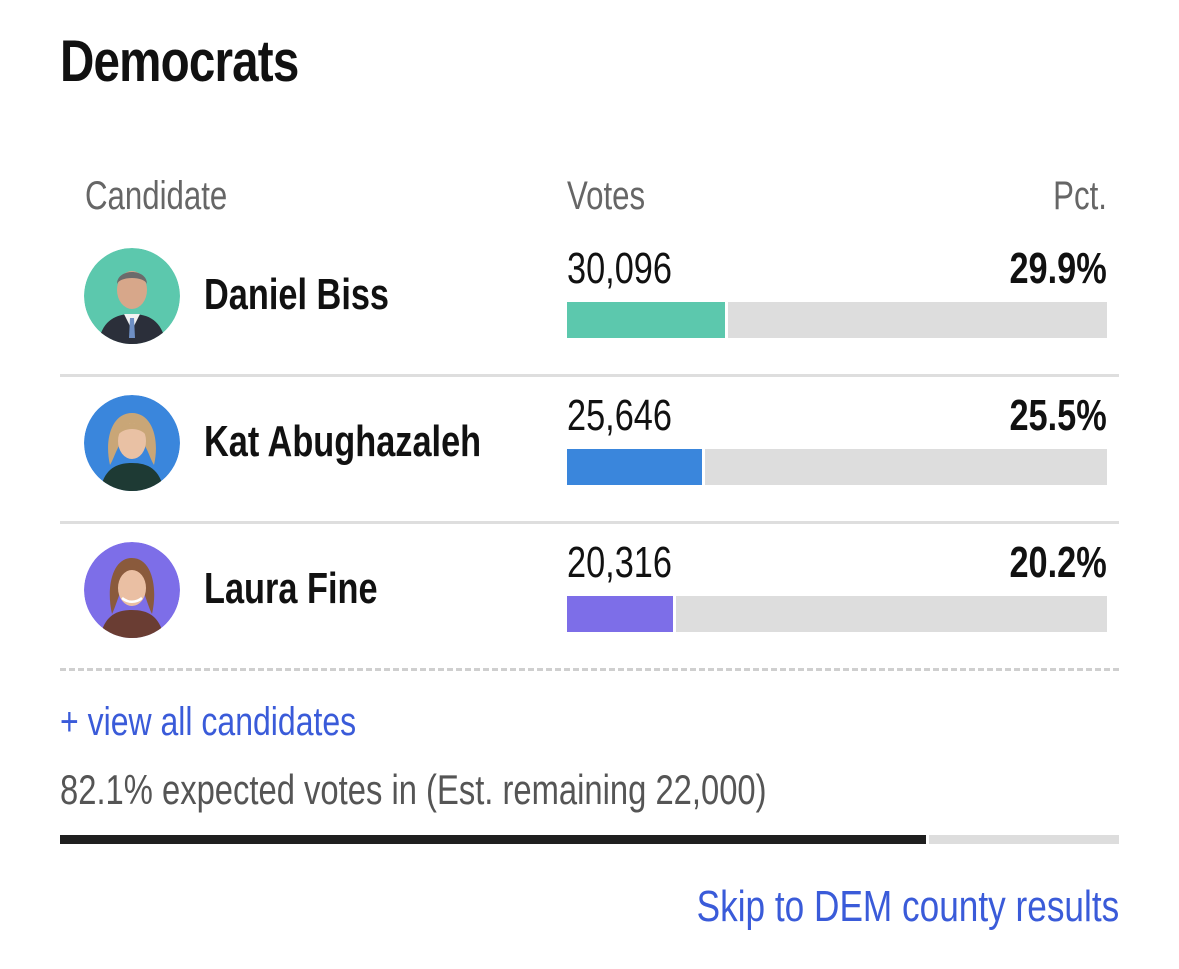  I want to click on candidate-name: Daniel Biss, so click(297, 294).